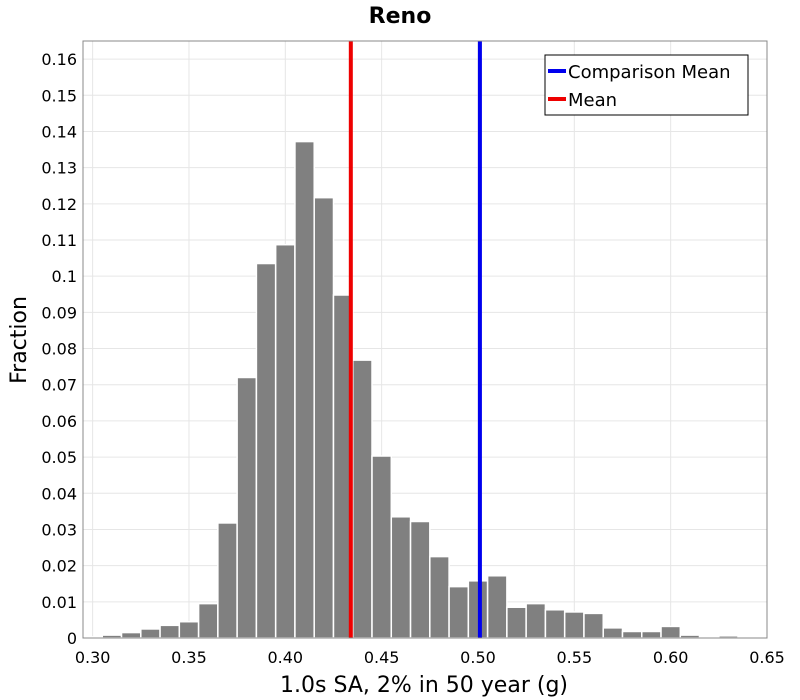  I want to click on y-tick-label: 0.08, so click(59, 349).